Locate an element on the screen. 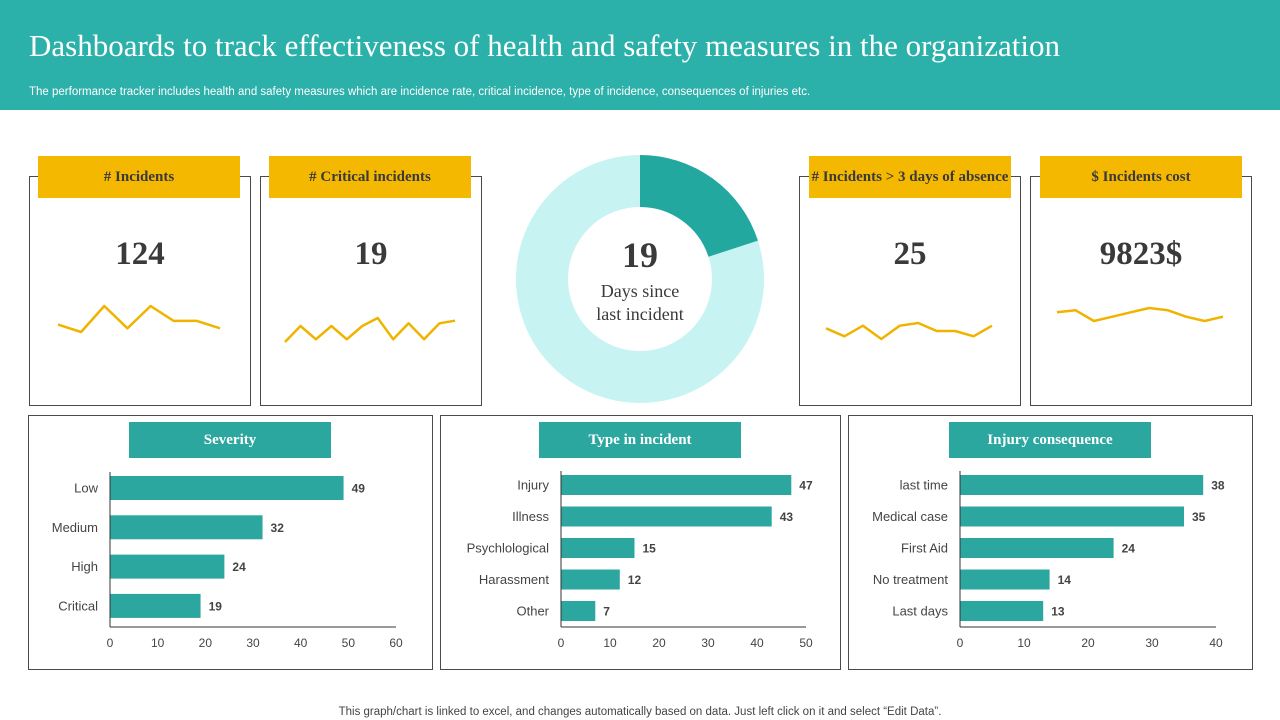 The width and height of the screenshot is (1280, 720). value-label: 7 is located at coordinates (606, 612).